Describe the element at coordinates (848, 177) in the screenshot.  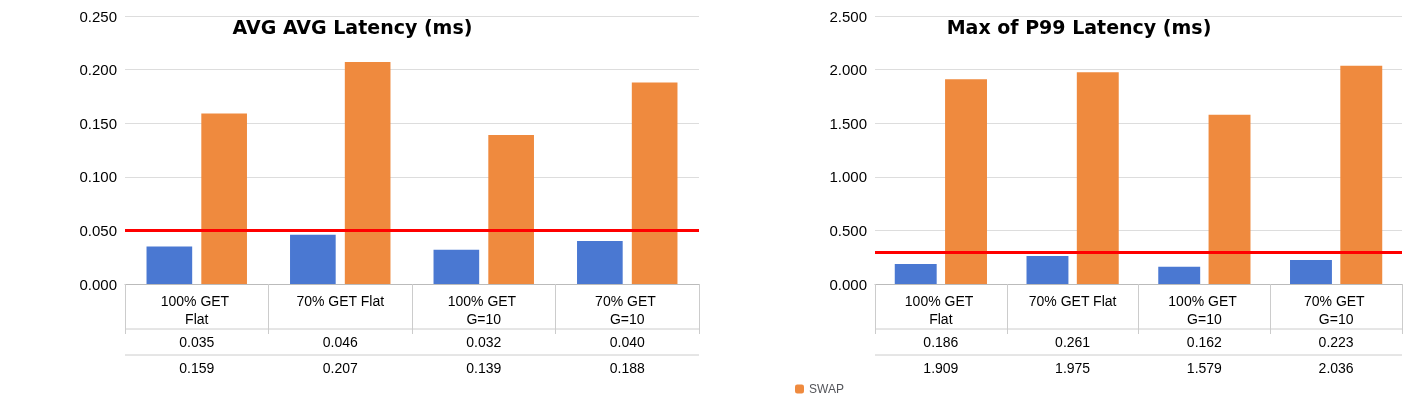
I see `y-tick-label: 1.000` at that location.